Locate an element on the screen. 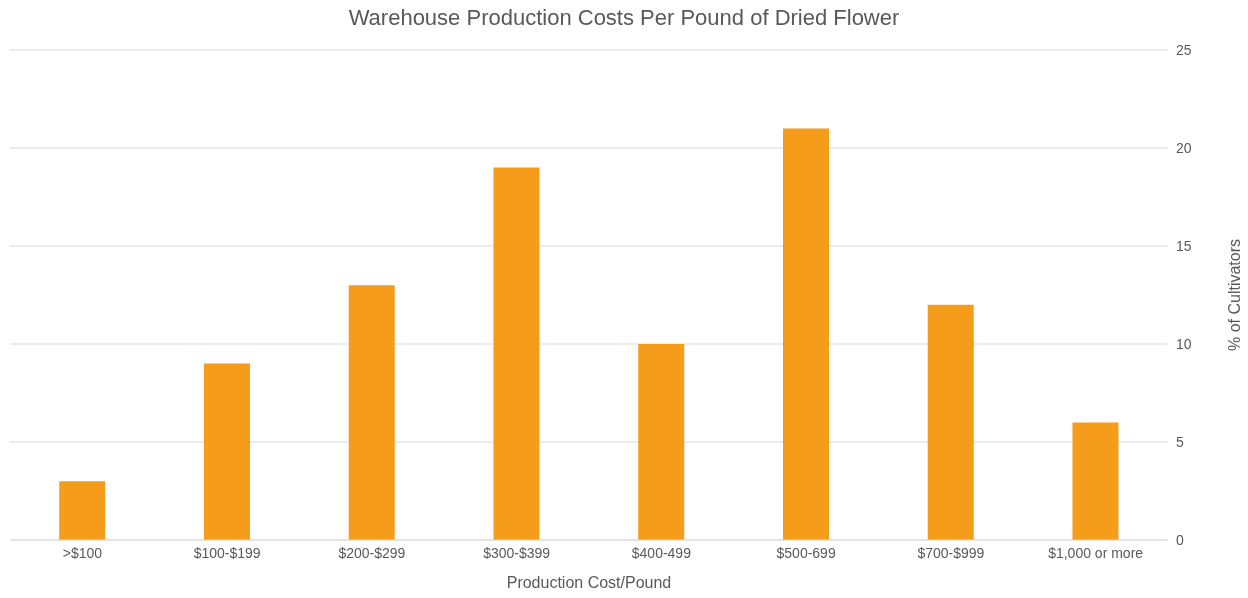 The width and height of the screenshot is (1248, 598). x-axis-title: Production Cost/Pound is located at coordinates (589, 582).